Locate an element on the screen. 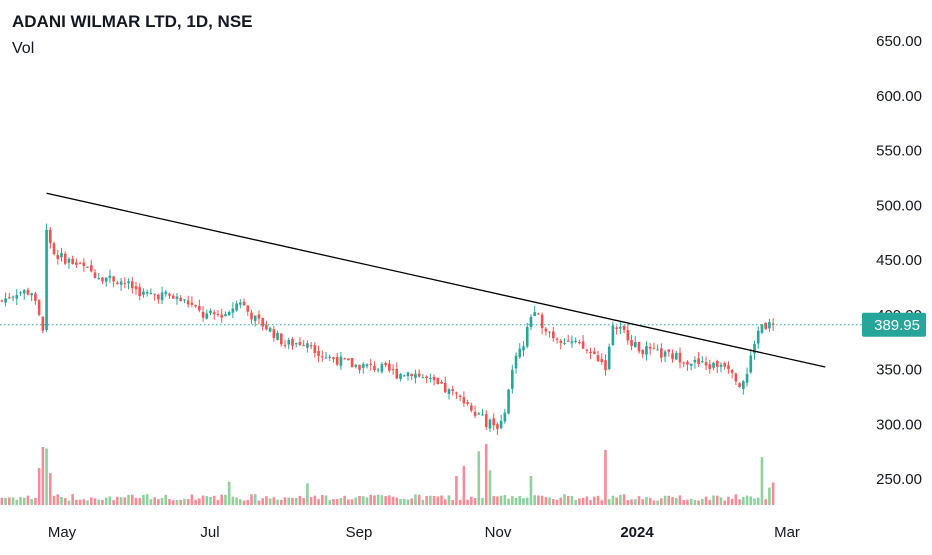  volume-indicator-label: Vol is located at coordinates (23, 48).